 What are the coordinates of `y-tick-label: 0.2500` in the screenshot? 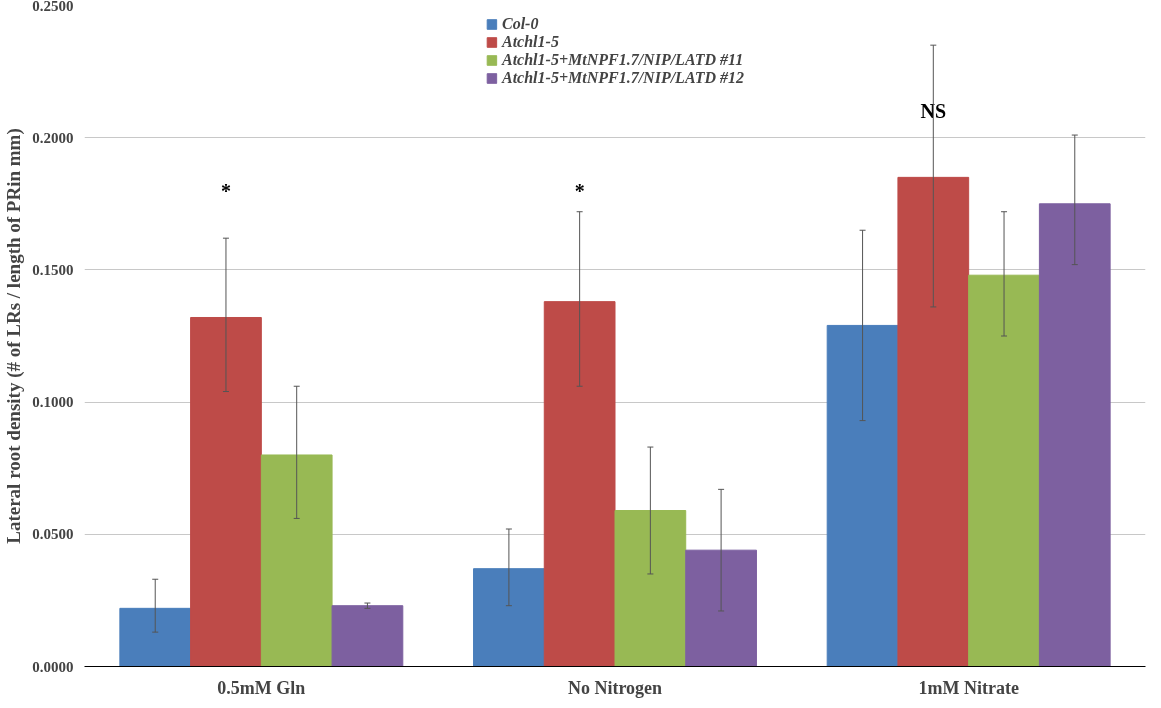 It's located at (53, 7).